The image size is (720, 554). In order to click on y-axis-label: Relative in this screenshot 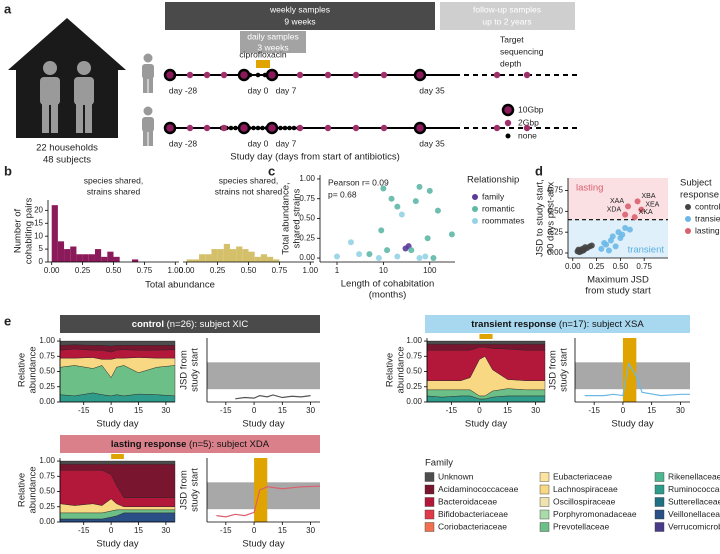, I will do `click(22, 490)`.